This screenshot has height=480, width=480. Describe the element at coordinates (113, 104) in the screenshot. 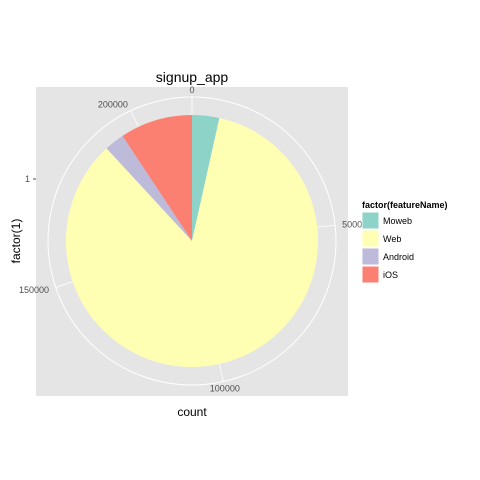

I see `radial-tick-label: 200000` at that location.